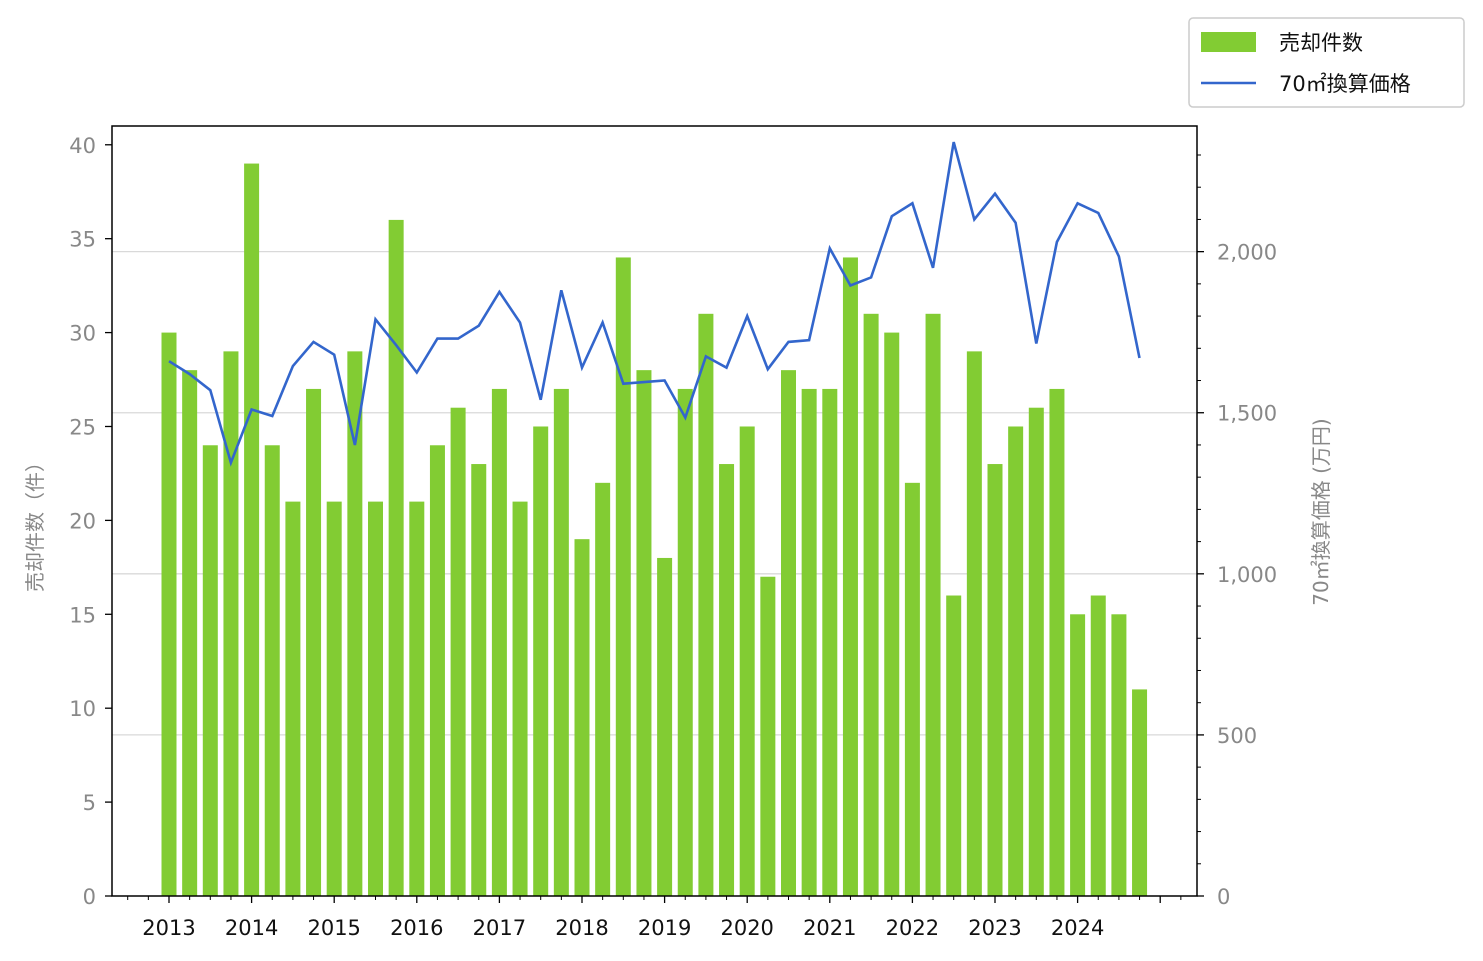 The width and height of the screenshot is (1483, 961). What do you see at coordinates (829, 928) in the screenshot?
I see `x-tick-label: 2021` at bounding box center [829, 928].